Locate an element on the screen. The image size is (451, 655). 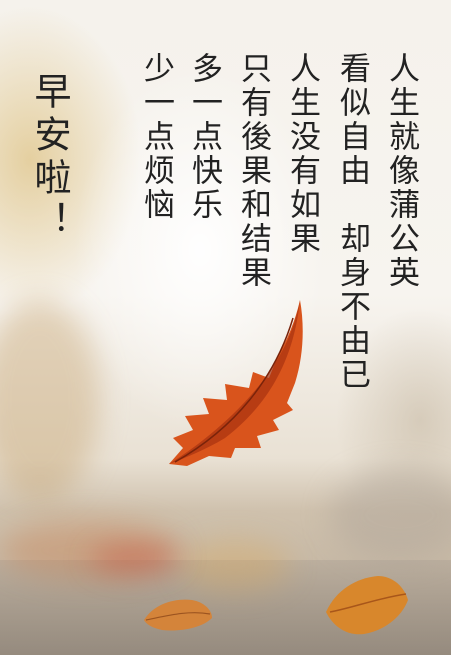
poem-line-3: 人生没有如果 is located at coordinates (302, 154).